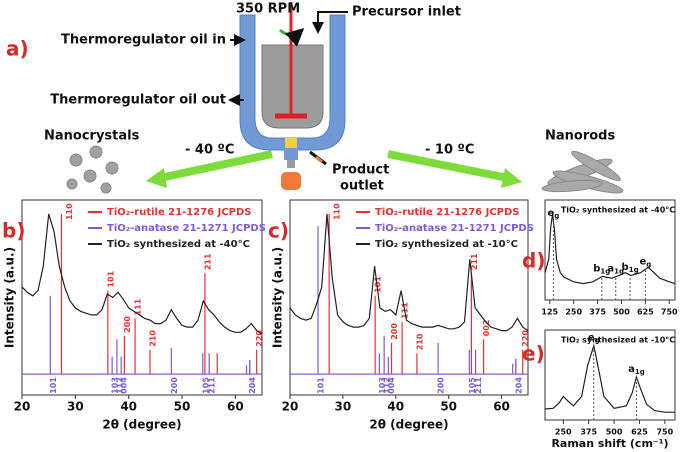 The width and height of the screenshot is (680, 452). Describe the element at coordinates (92, 136) in the screenshot. I see `left-product-label: Nanocrystals` at that location.